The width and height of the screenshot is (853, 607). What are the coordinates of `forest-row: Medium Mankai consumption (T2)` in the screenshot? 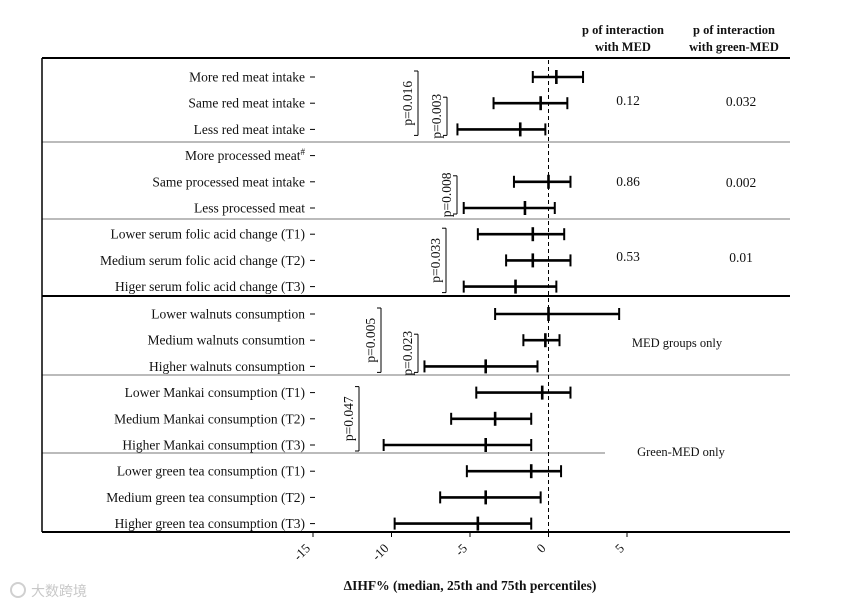 It's located at (323, 418).